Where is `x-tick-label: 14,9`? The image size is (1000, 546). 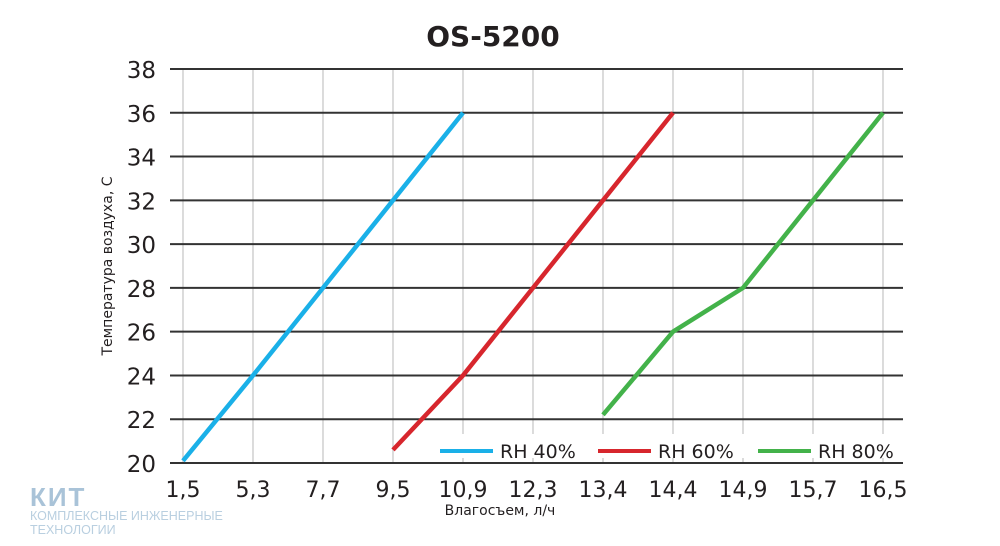
x-tick-label: 14,9 is located at coordinates (743, 490).